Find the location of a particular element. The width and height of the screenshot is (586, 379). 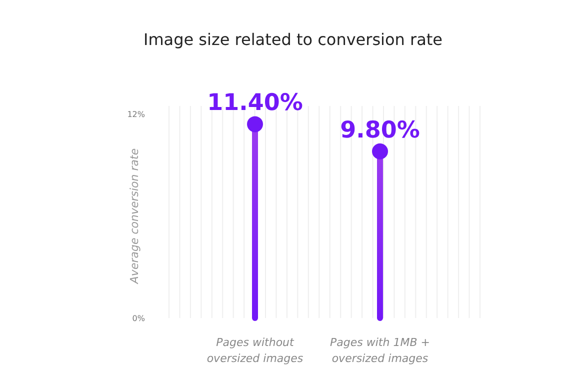

y-axis-title: Average conversion rate is located at coordinates (134, 216).